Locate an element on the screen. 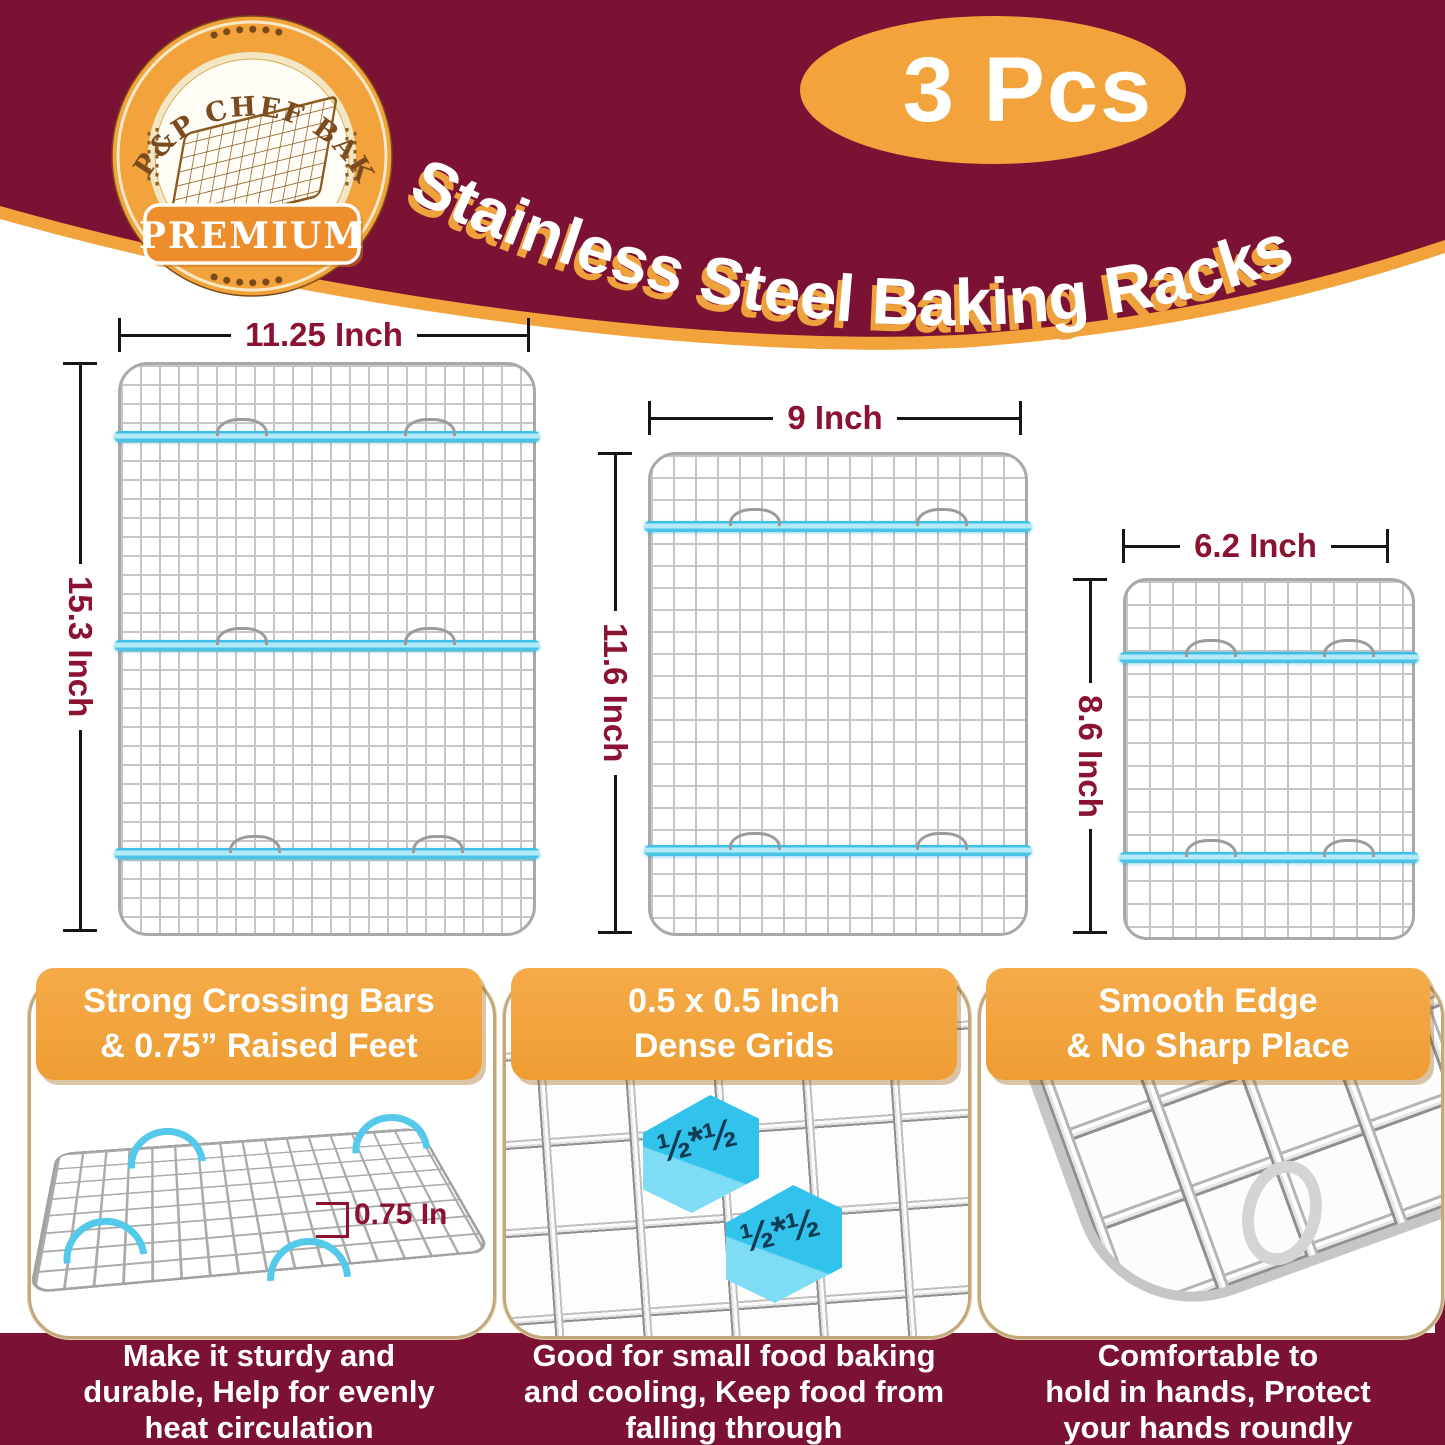  badge-side-ticks-right is located at coordinates (351, 157).